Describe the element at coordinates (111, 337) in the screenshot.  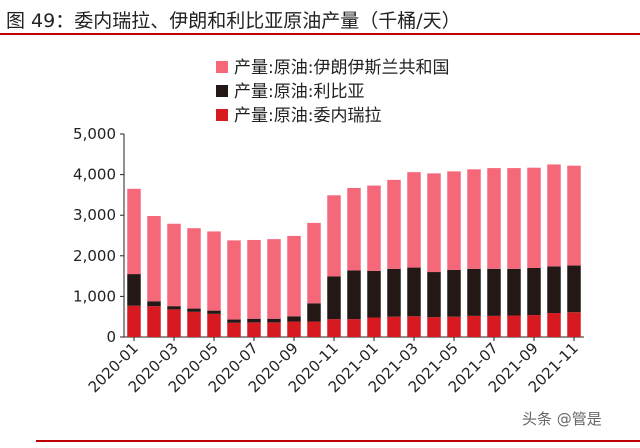
I see `y-tick-label: 0` at that location.